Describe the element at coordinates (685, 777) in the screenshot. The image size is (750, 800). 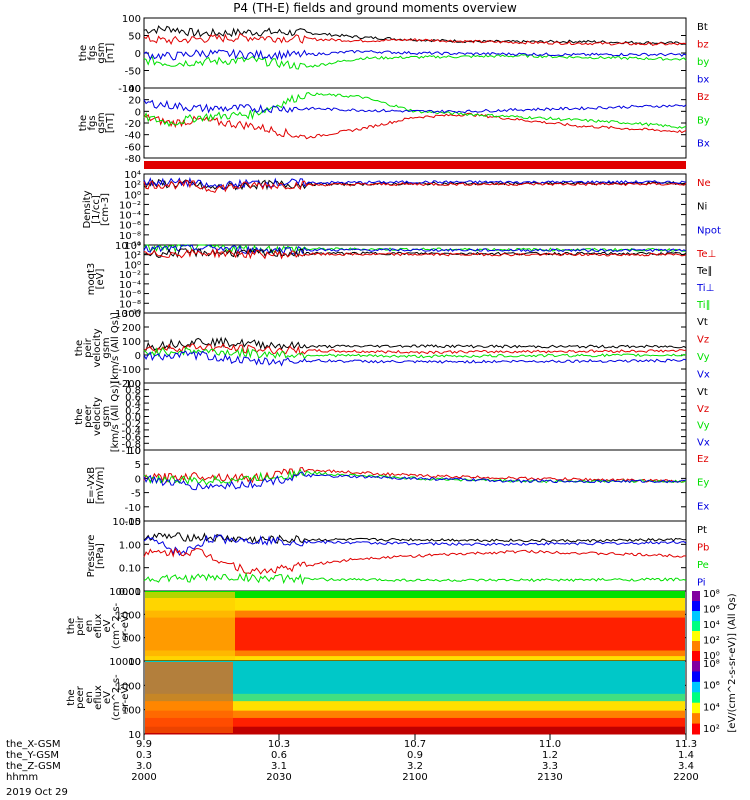
I see `x-tick-label-hhmm: 2200` at that location.